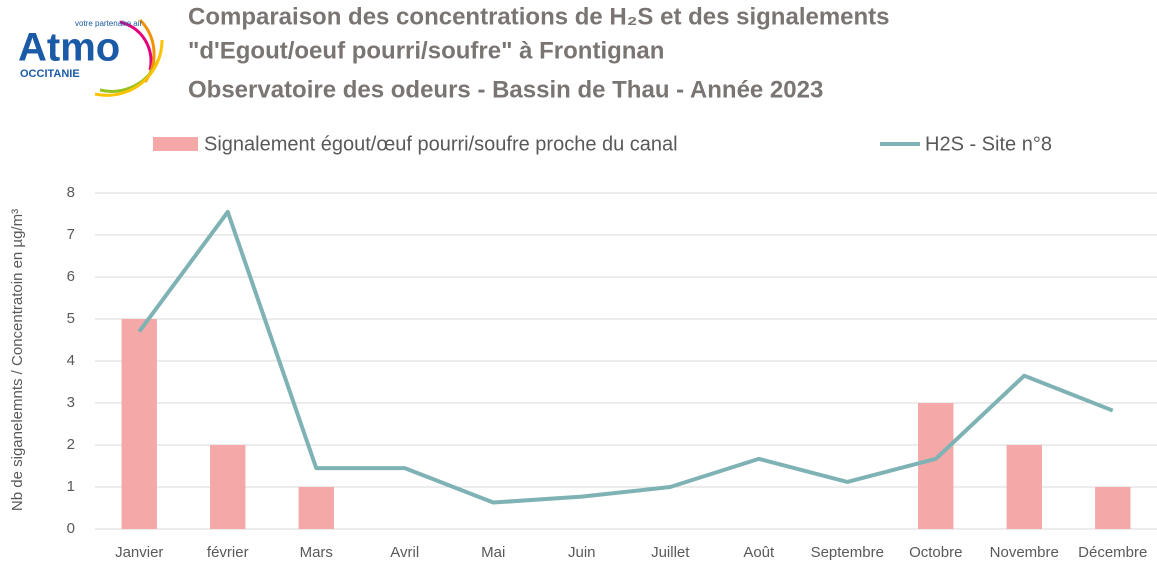  Describe the element at coordinates (71, 486) in the screenshot. I see `y-tick-label: 1` at that location.